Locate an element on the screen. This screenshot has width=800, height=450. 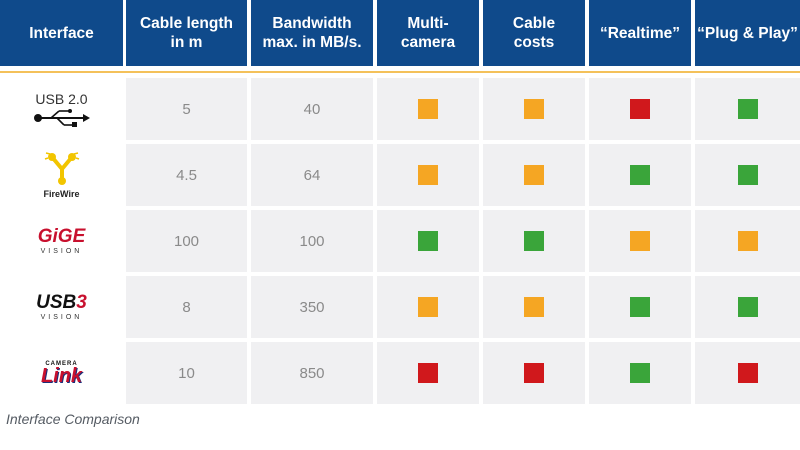
bandwidth-cell: 350 is located at coordinates (312, 307).